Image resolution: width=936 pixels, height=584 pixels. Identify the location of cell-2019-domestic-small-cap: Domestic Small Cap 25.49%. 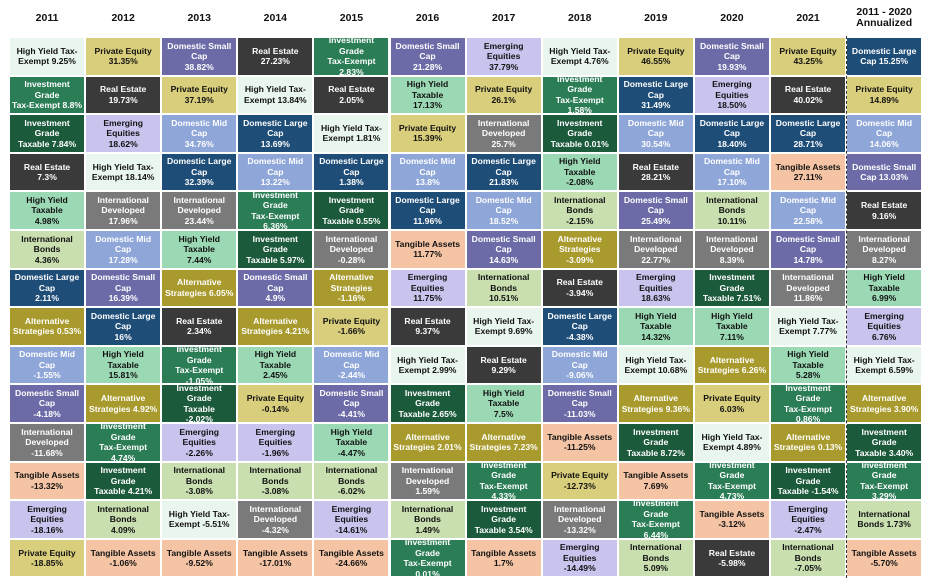
(655, 210).